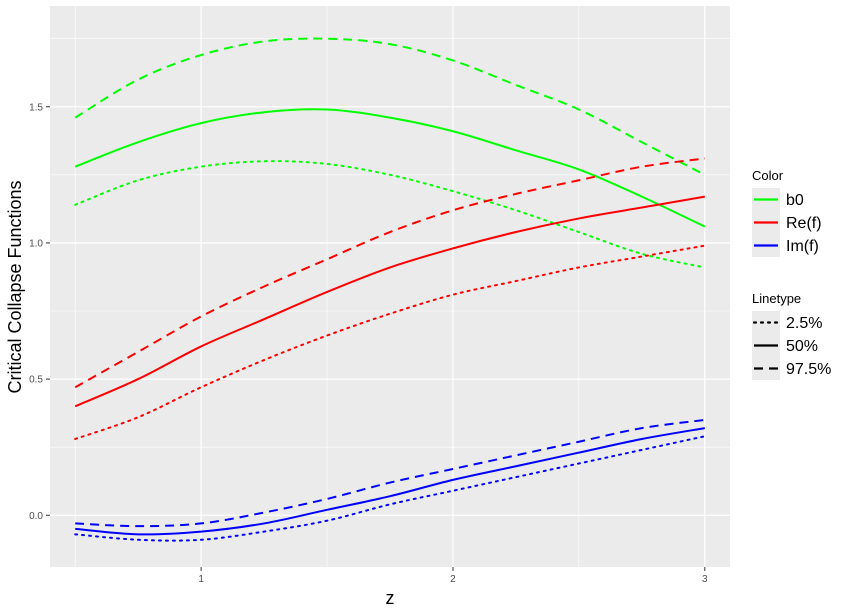 This screenshot has width=854, height=614. I want to click on y-axis: 0.0 0.5 1.0 1.5, so click(39, 312).